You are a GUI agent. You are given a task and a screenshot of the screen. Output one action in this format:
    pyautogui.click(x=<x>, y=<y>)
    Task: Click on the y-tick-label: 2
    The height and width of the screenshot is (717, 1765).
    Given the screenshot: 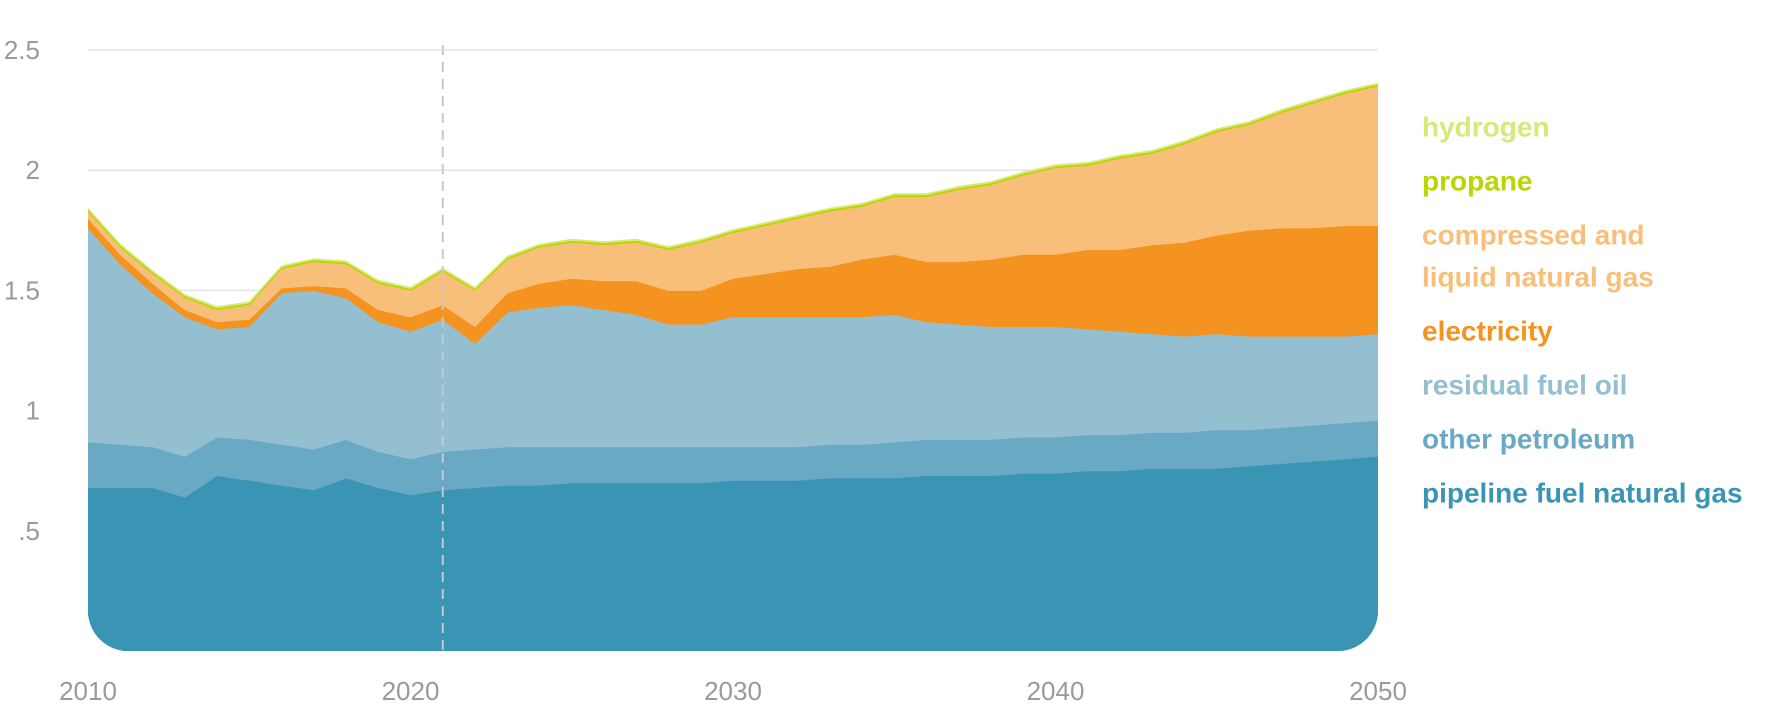 What is the action you would take?
    pyautogui.click(x=33, y=170)
    